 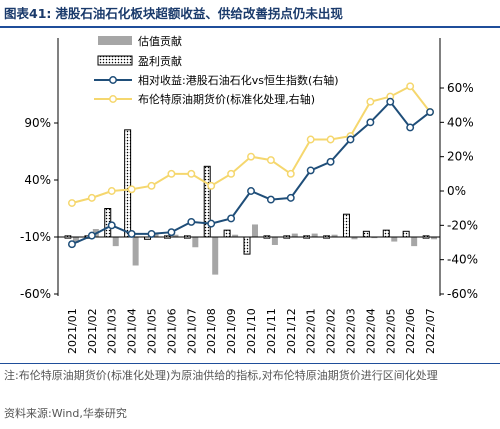 I want to click on right-tick-label: -20%, so click(x=462, y=225).